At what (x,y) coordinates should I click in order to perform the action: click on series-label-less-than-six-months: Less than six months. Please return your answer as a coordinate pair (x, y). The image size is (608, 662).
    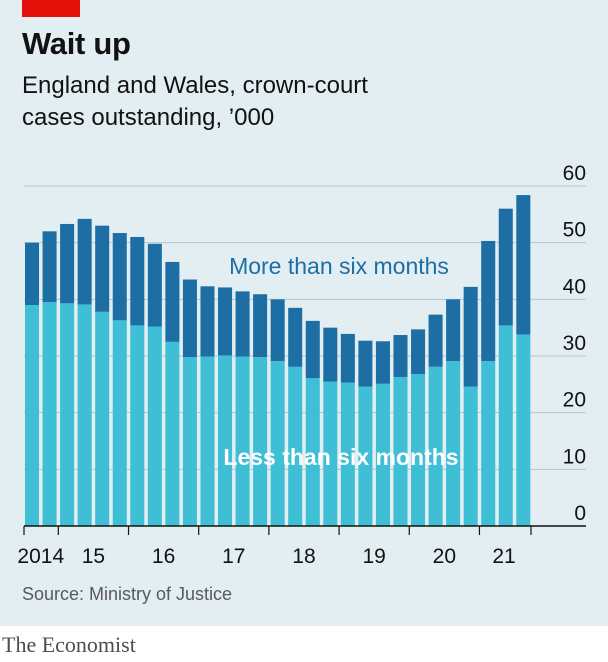
    Looking at the image, I should click on (340, 457).